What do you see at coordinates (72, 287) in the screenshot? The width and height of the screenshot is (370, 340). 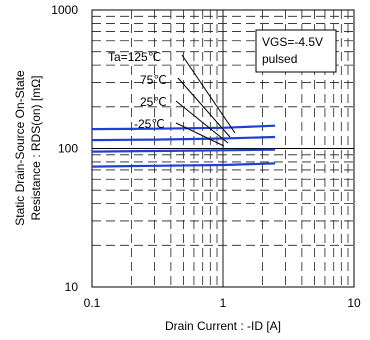 I see `y-tick-label: 10` at bounding box center [72, 287].